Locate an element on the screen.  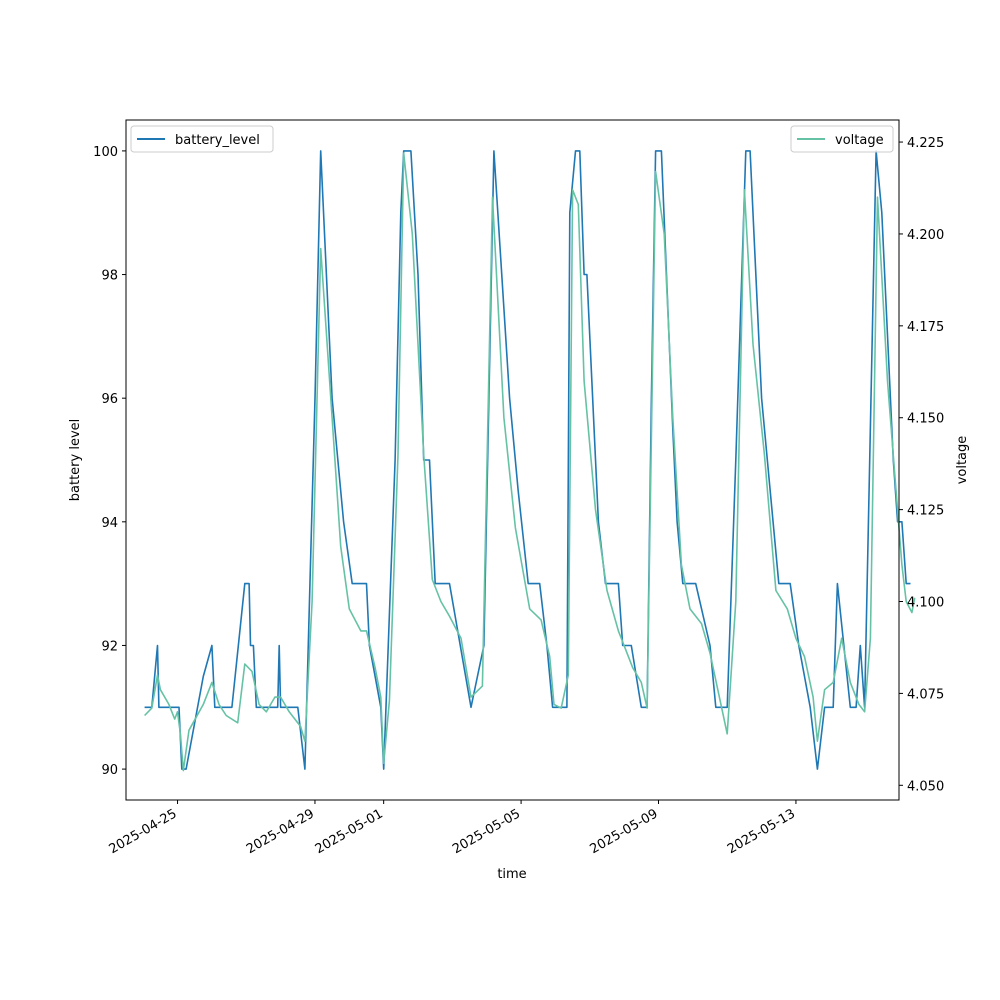
y-left-tick-label: 92 is located at coordinates (109, 646).